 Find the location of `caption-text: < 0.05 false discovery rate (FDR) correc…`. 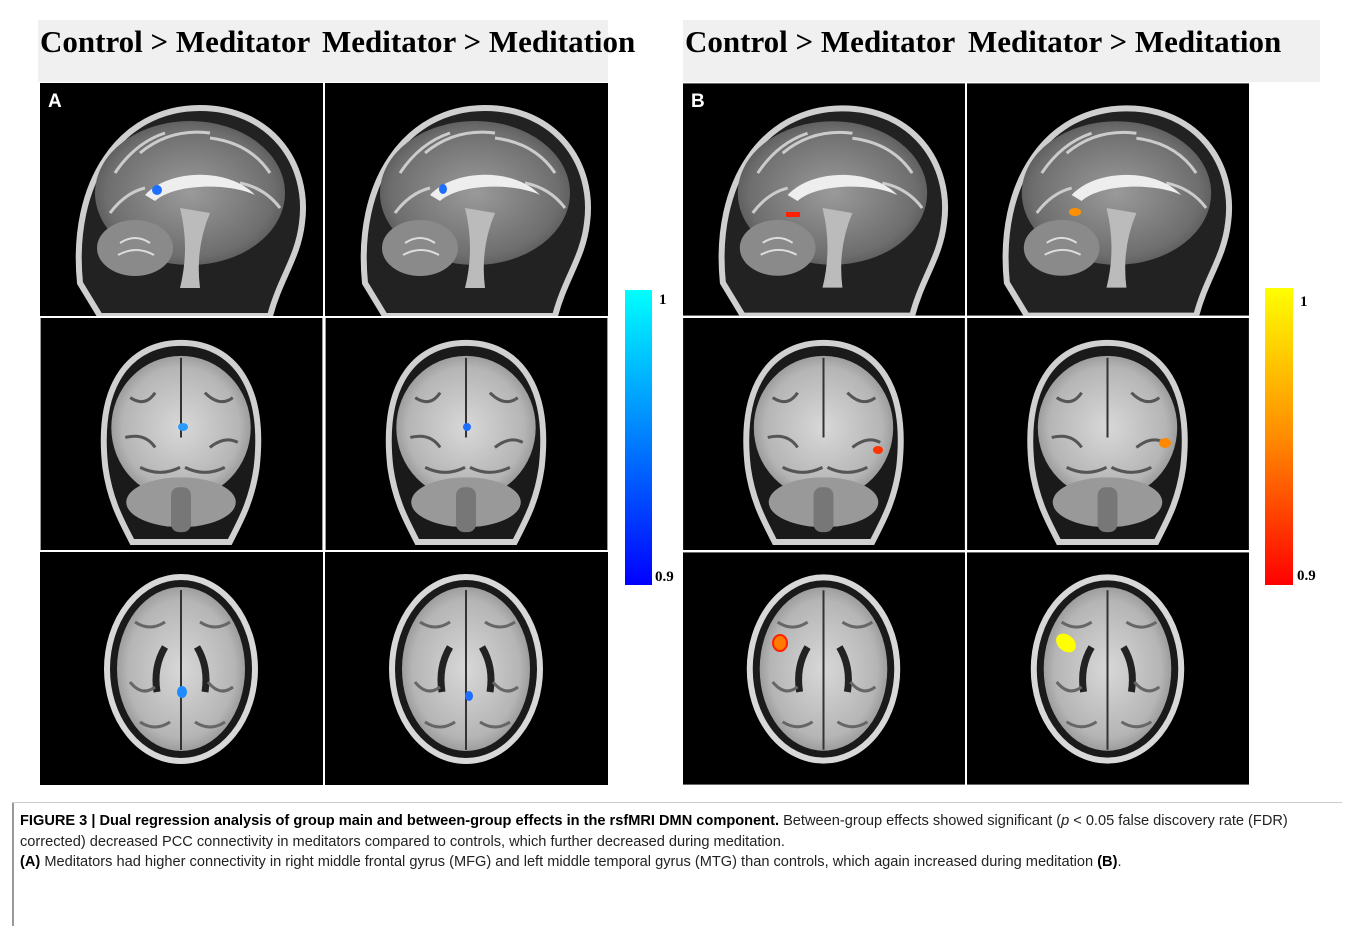

caption-text: < 0.05 false discovery rate (FDR) correc… is located at coordinates (654, 831).